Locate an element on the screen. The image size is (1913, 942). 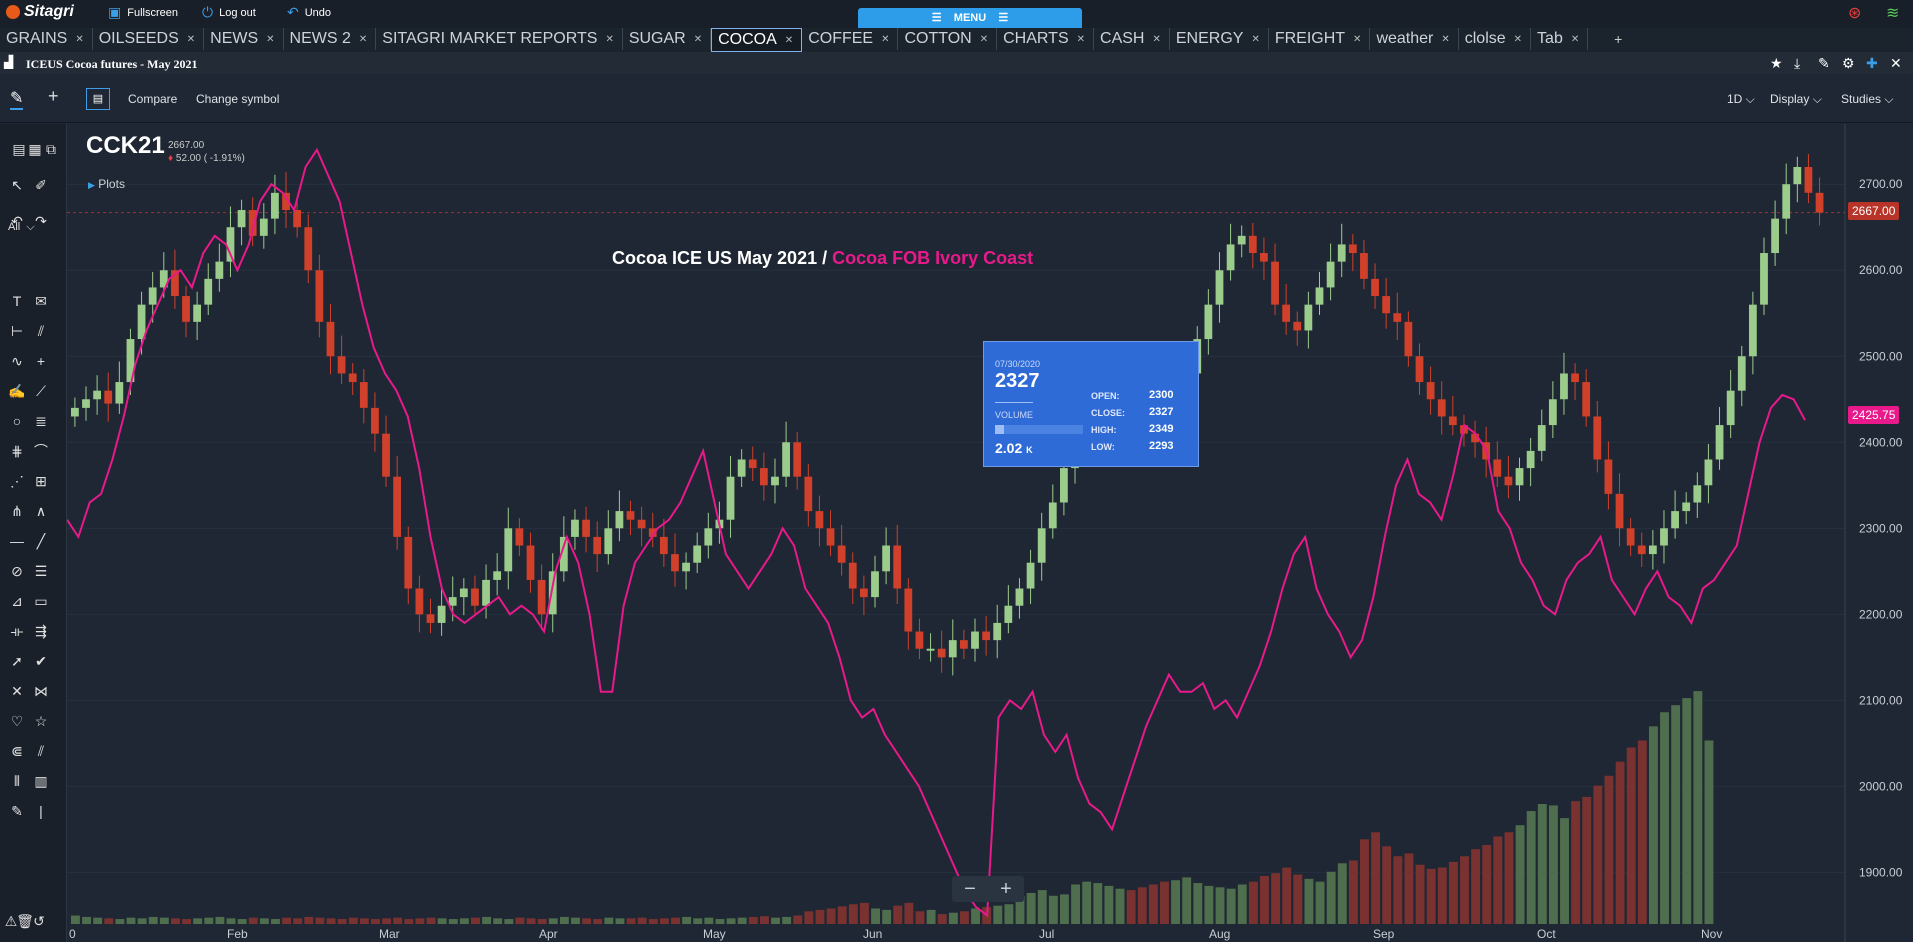
hud-icon: ▤ is located at coordinates (98, 99).